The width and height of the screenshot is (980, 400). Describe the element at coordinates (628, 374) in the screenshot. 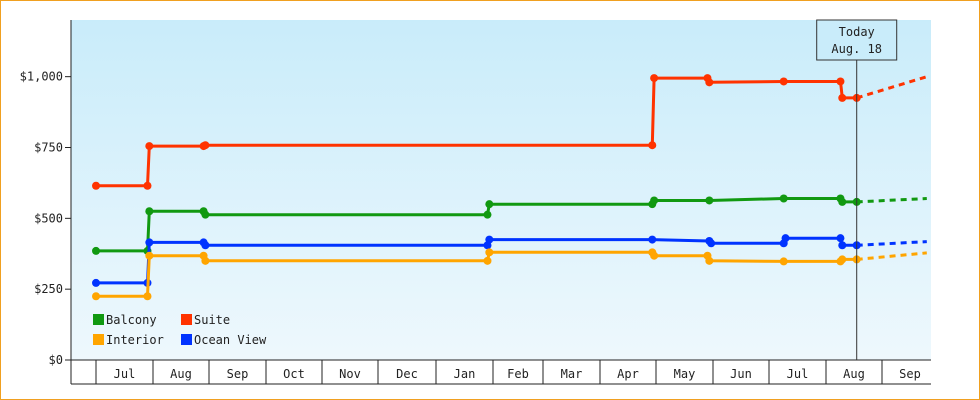

I see `x-tick-label: Apr` at that location.